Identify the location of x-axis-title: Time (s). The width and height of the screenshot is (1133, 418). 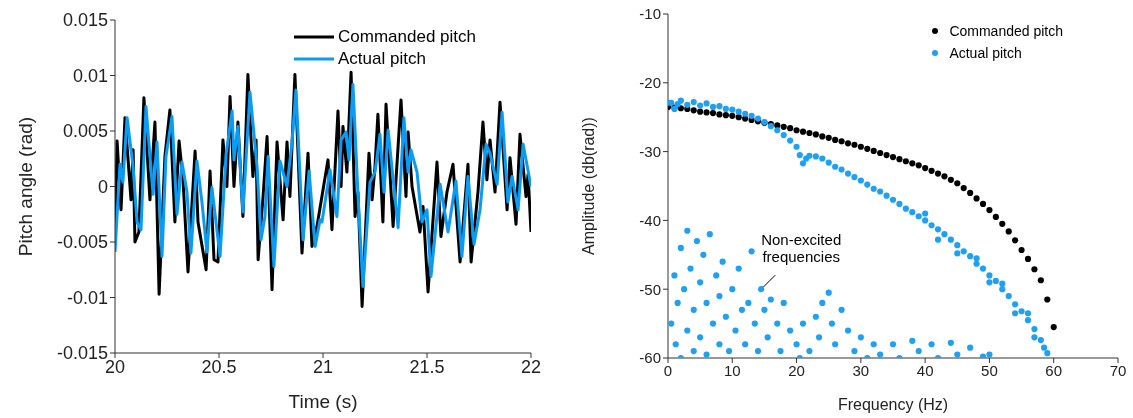
(323, 401).